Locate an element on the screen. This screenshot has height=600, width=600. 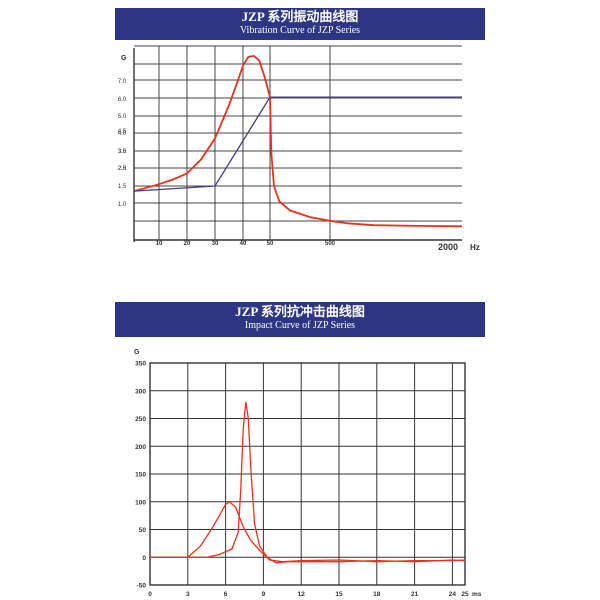
impact-y-tick-label: 200 is located at coordinates (140, 447).